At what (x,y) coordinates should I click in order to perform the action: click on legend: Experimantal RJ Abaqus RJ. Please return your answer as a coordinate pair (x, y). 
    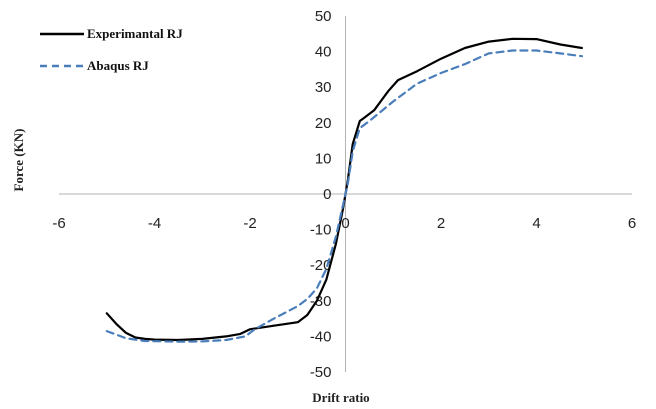
    Looking at the image, I should click on (111, 49).